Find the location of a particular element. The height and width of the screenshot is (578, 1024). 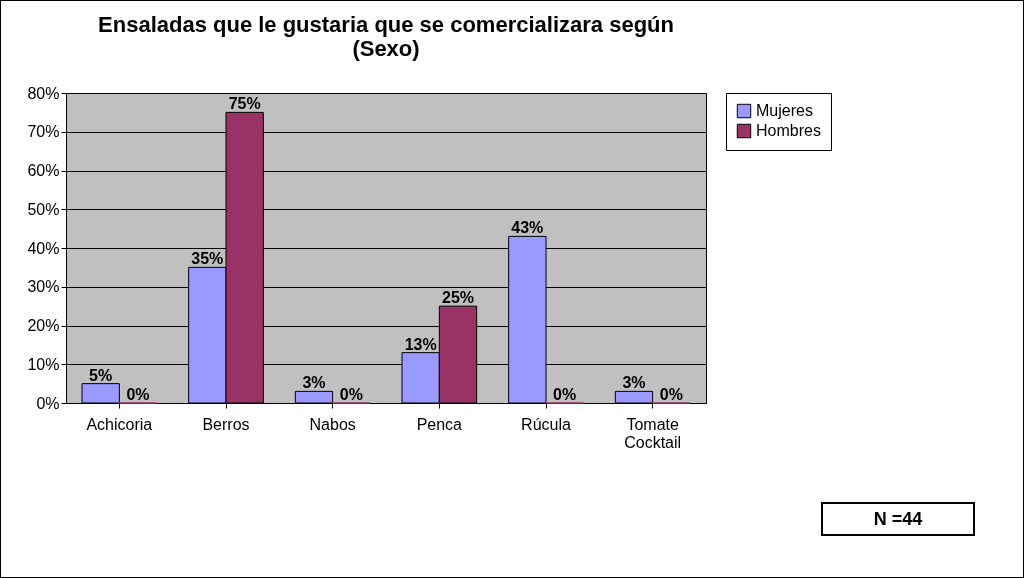

x-tick-label: Nabos is located at coordinates (332, 424).